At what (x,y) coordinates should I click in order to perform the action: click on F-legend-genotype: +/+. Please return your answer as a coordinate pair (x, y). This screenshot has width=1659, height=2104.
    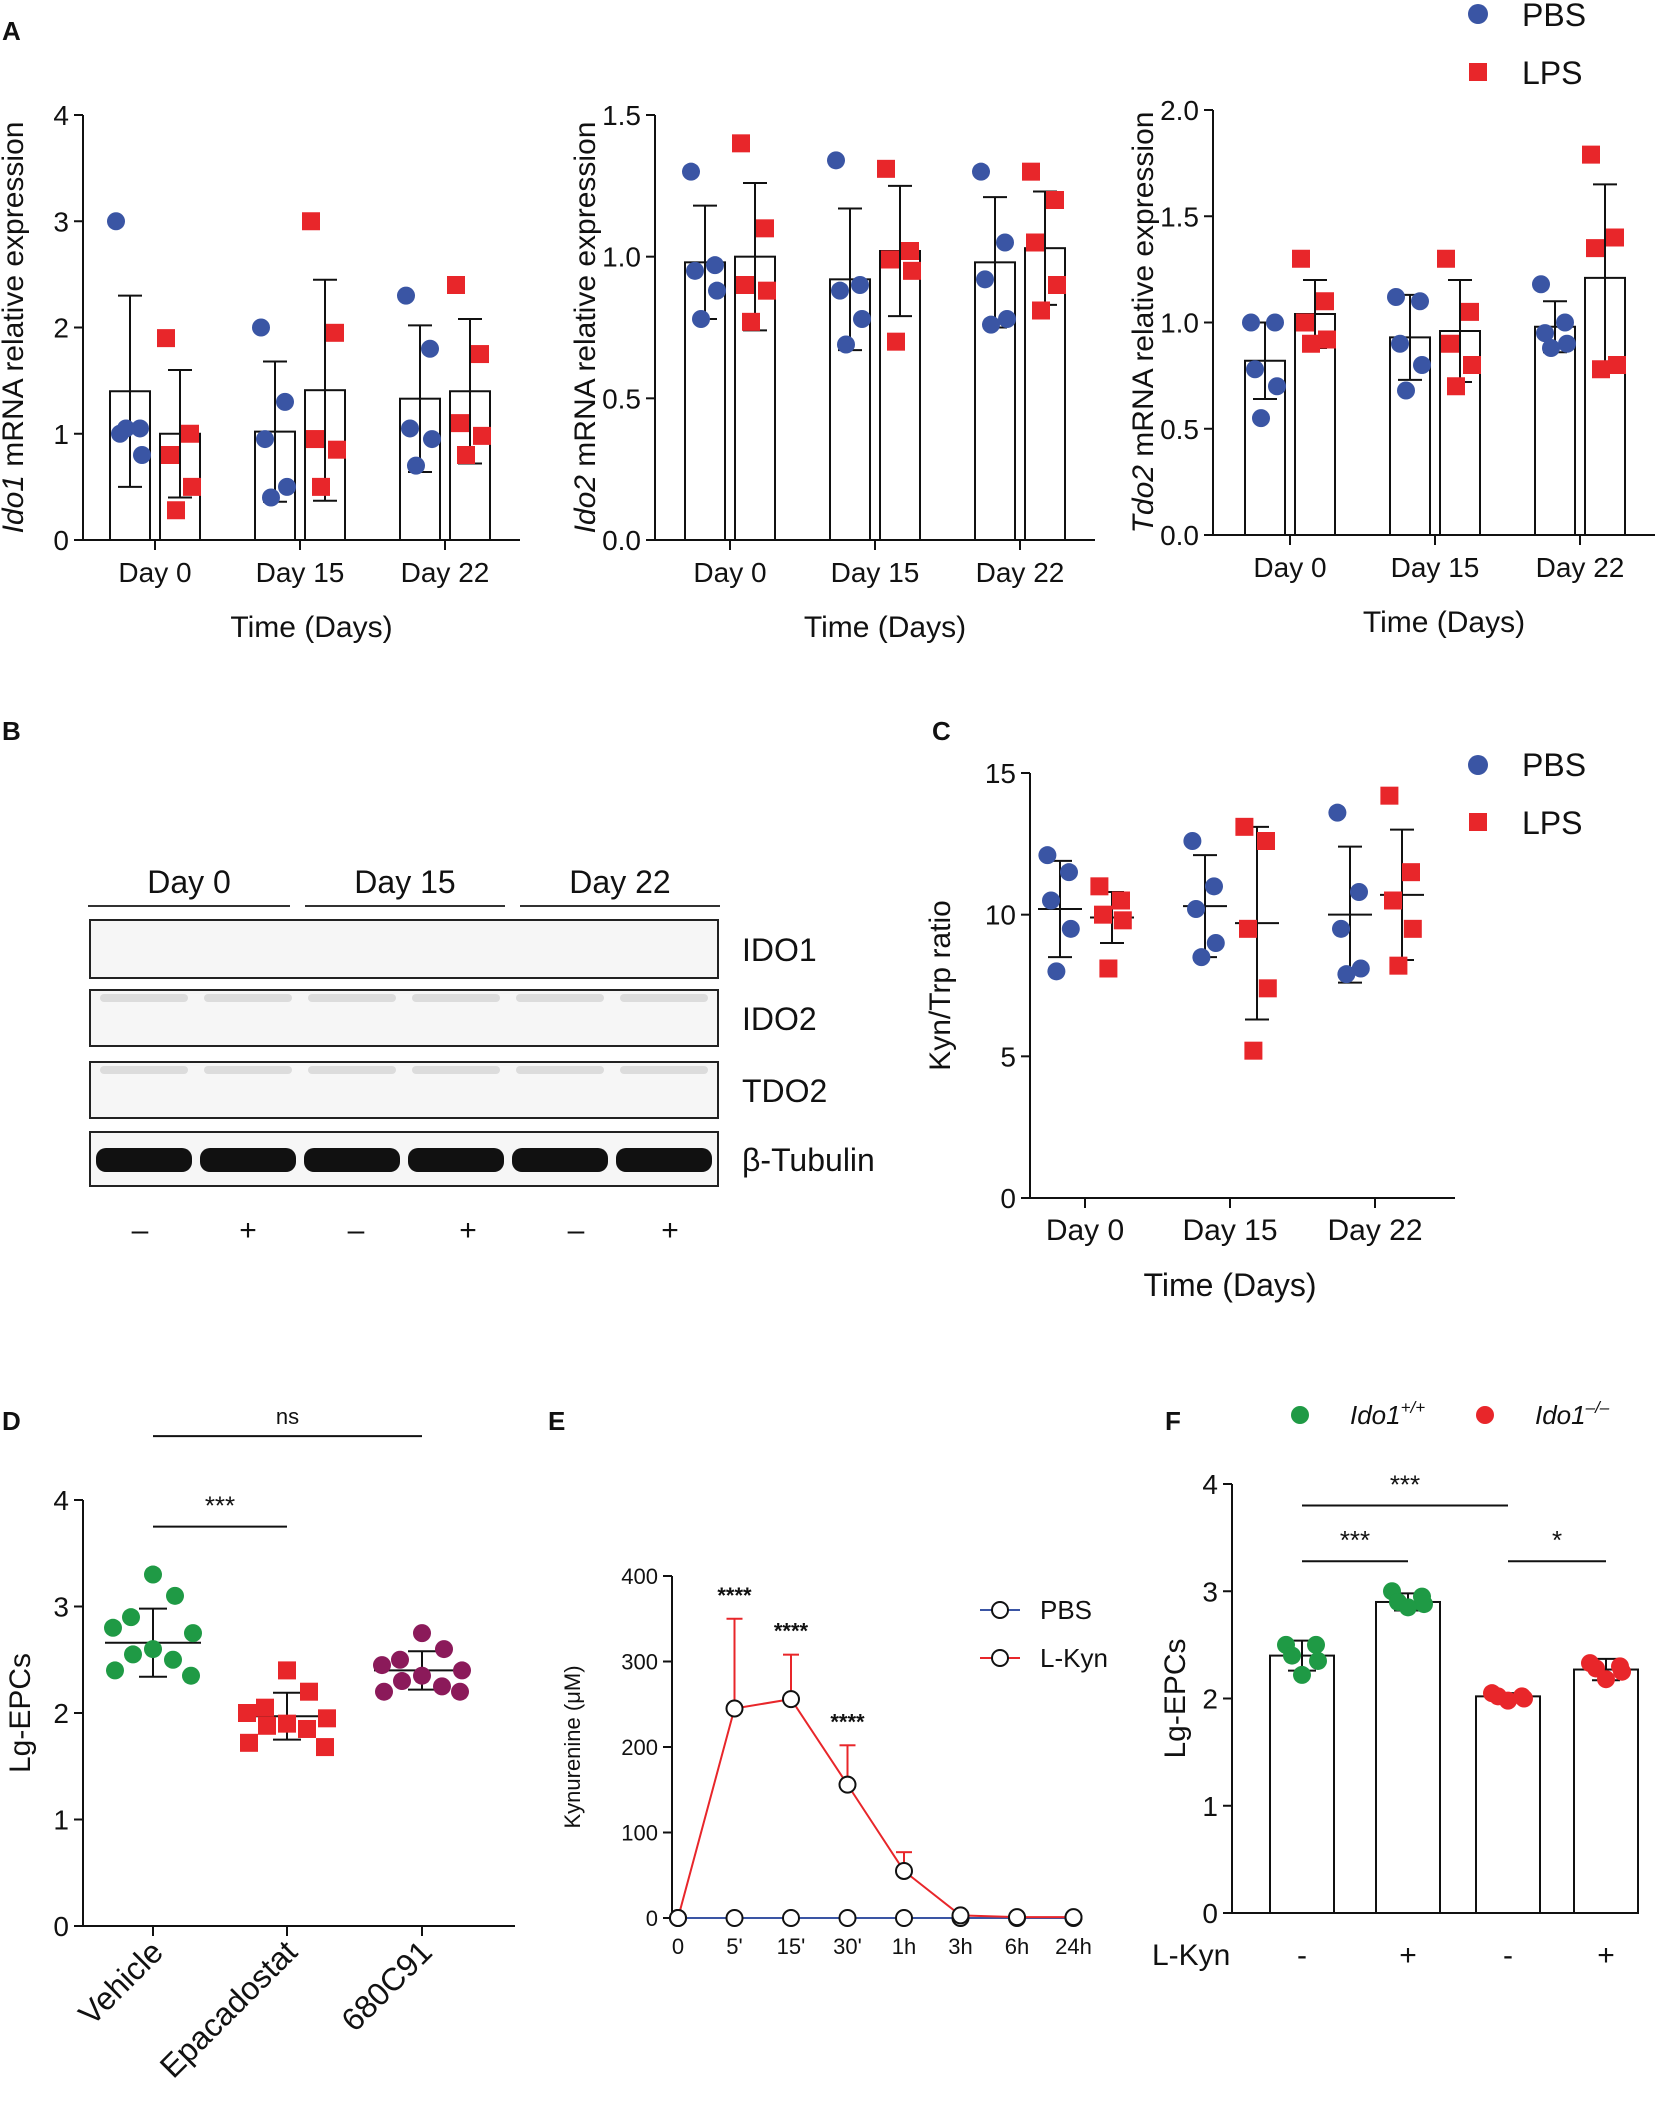
    Looking at the image, I should click on (1413, 1407).